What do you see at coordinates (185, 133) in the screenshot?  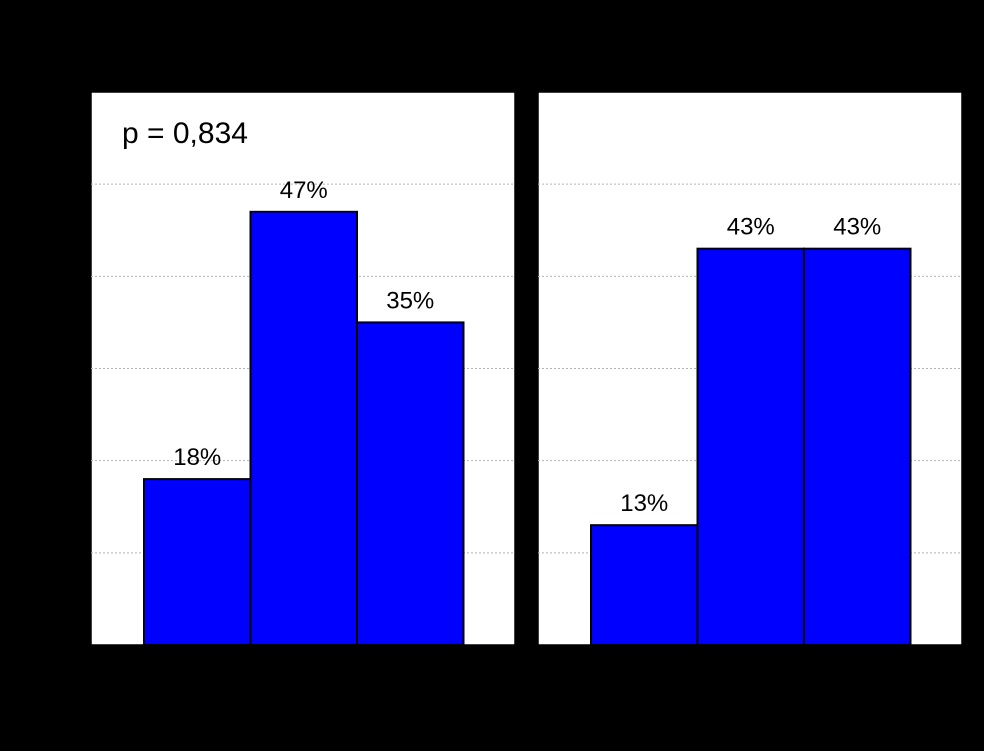 I see `p-value-annotation: p = 0,834` at bounding box center [185, 133].